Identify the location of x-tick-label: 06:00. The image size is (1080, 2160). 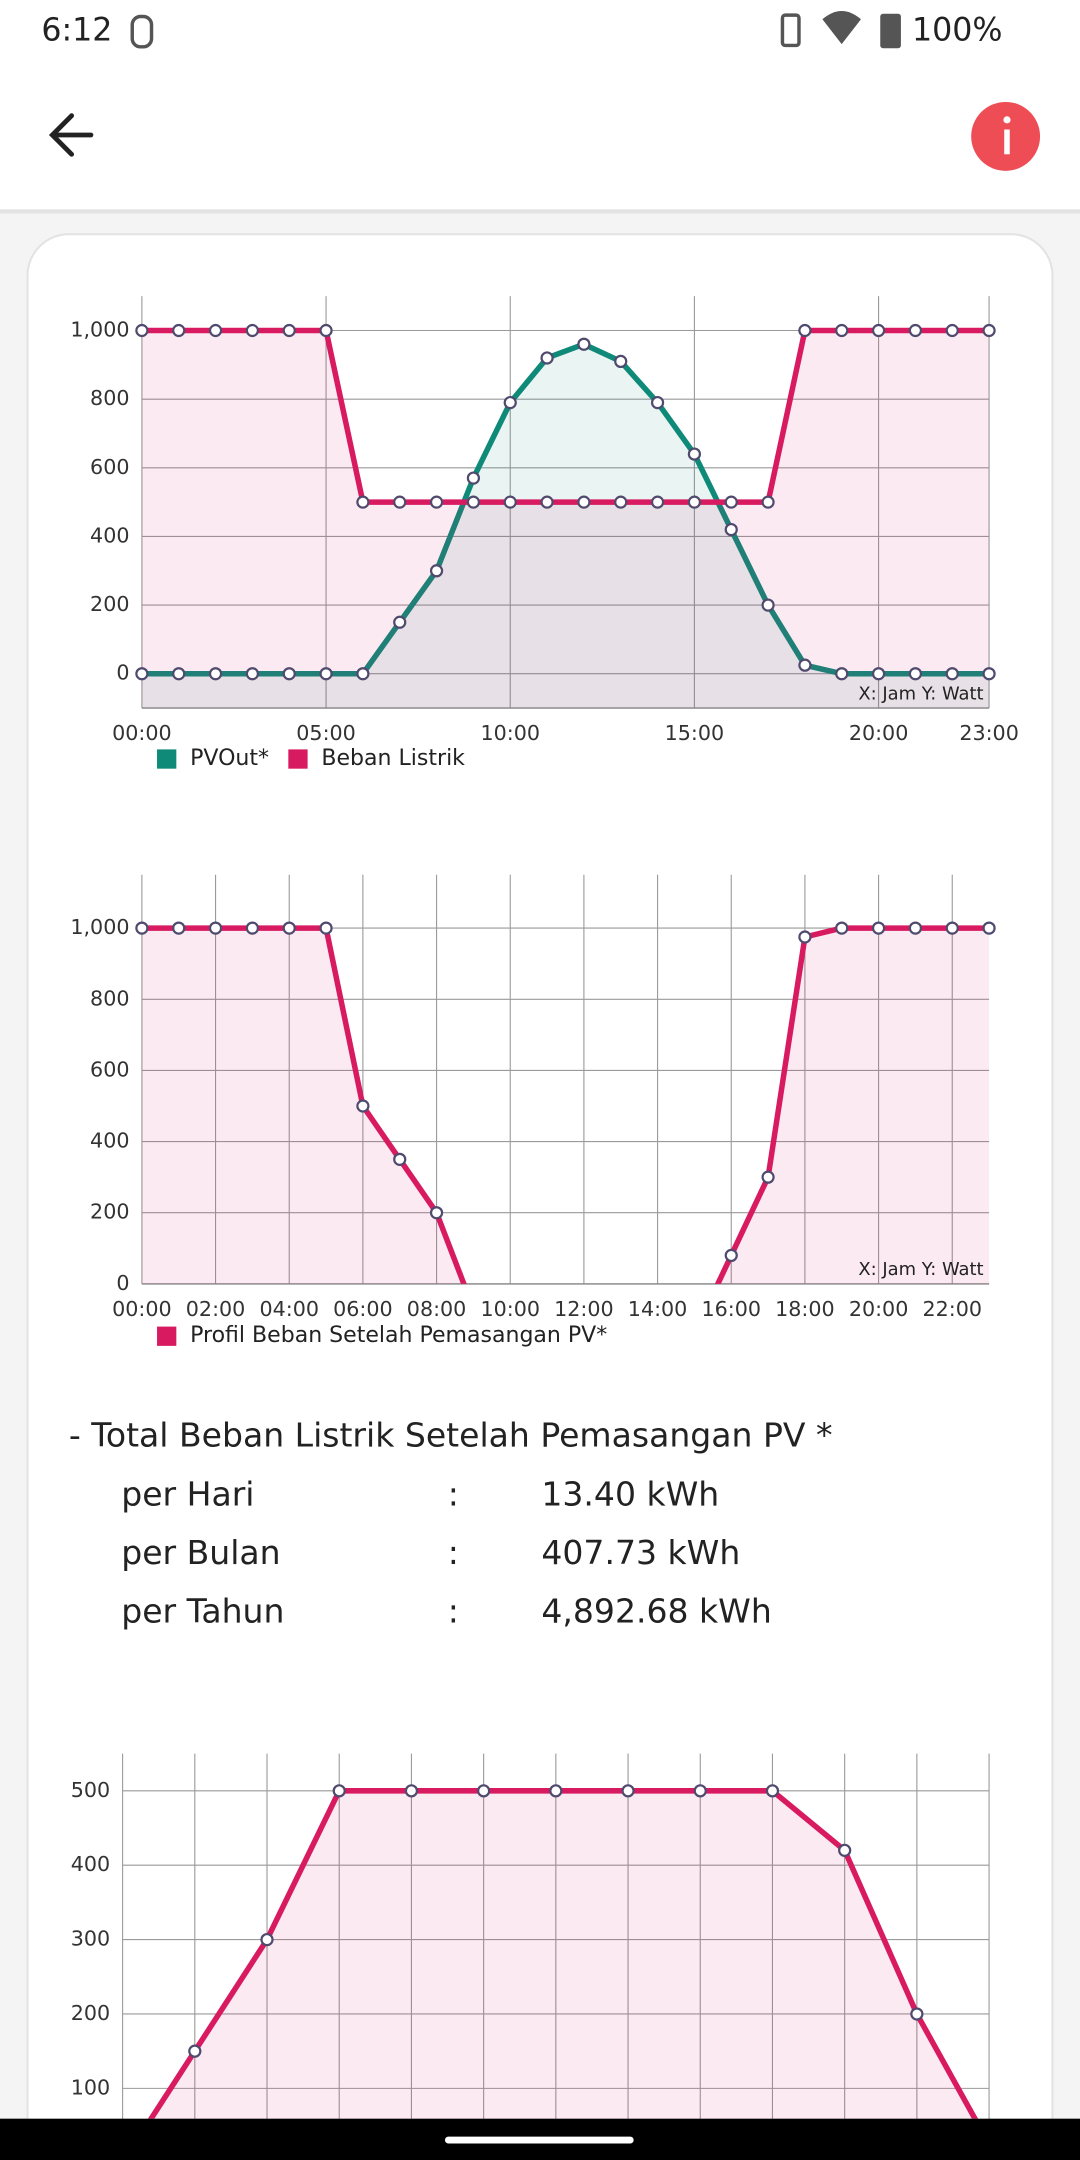
(363, 1309).